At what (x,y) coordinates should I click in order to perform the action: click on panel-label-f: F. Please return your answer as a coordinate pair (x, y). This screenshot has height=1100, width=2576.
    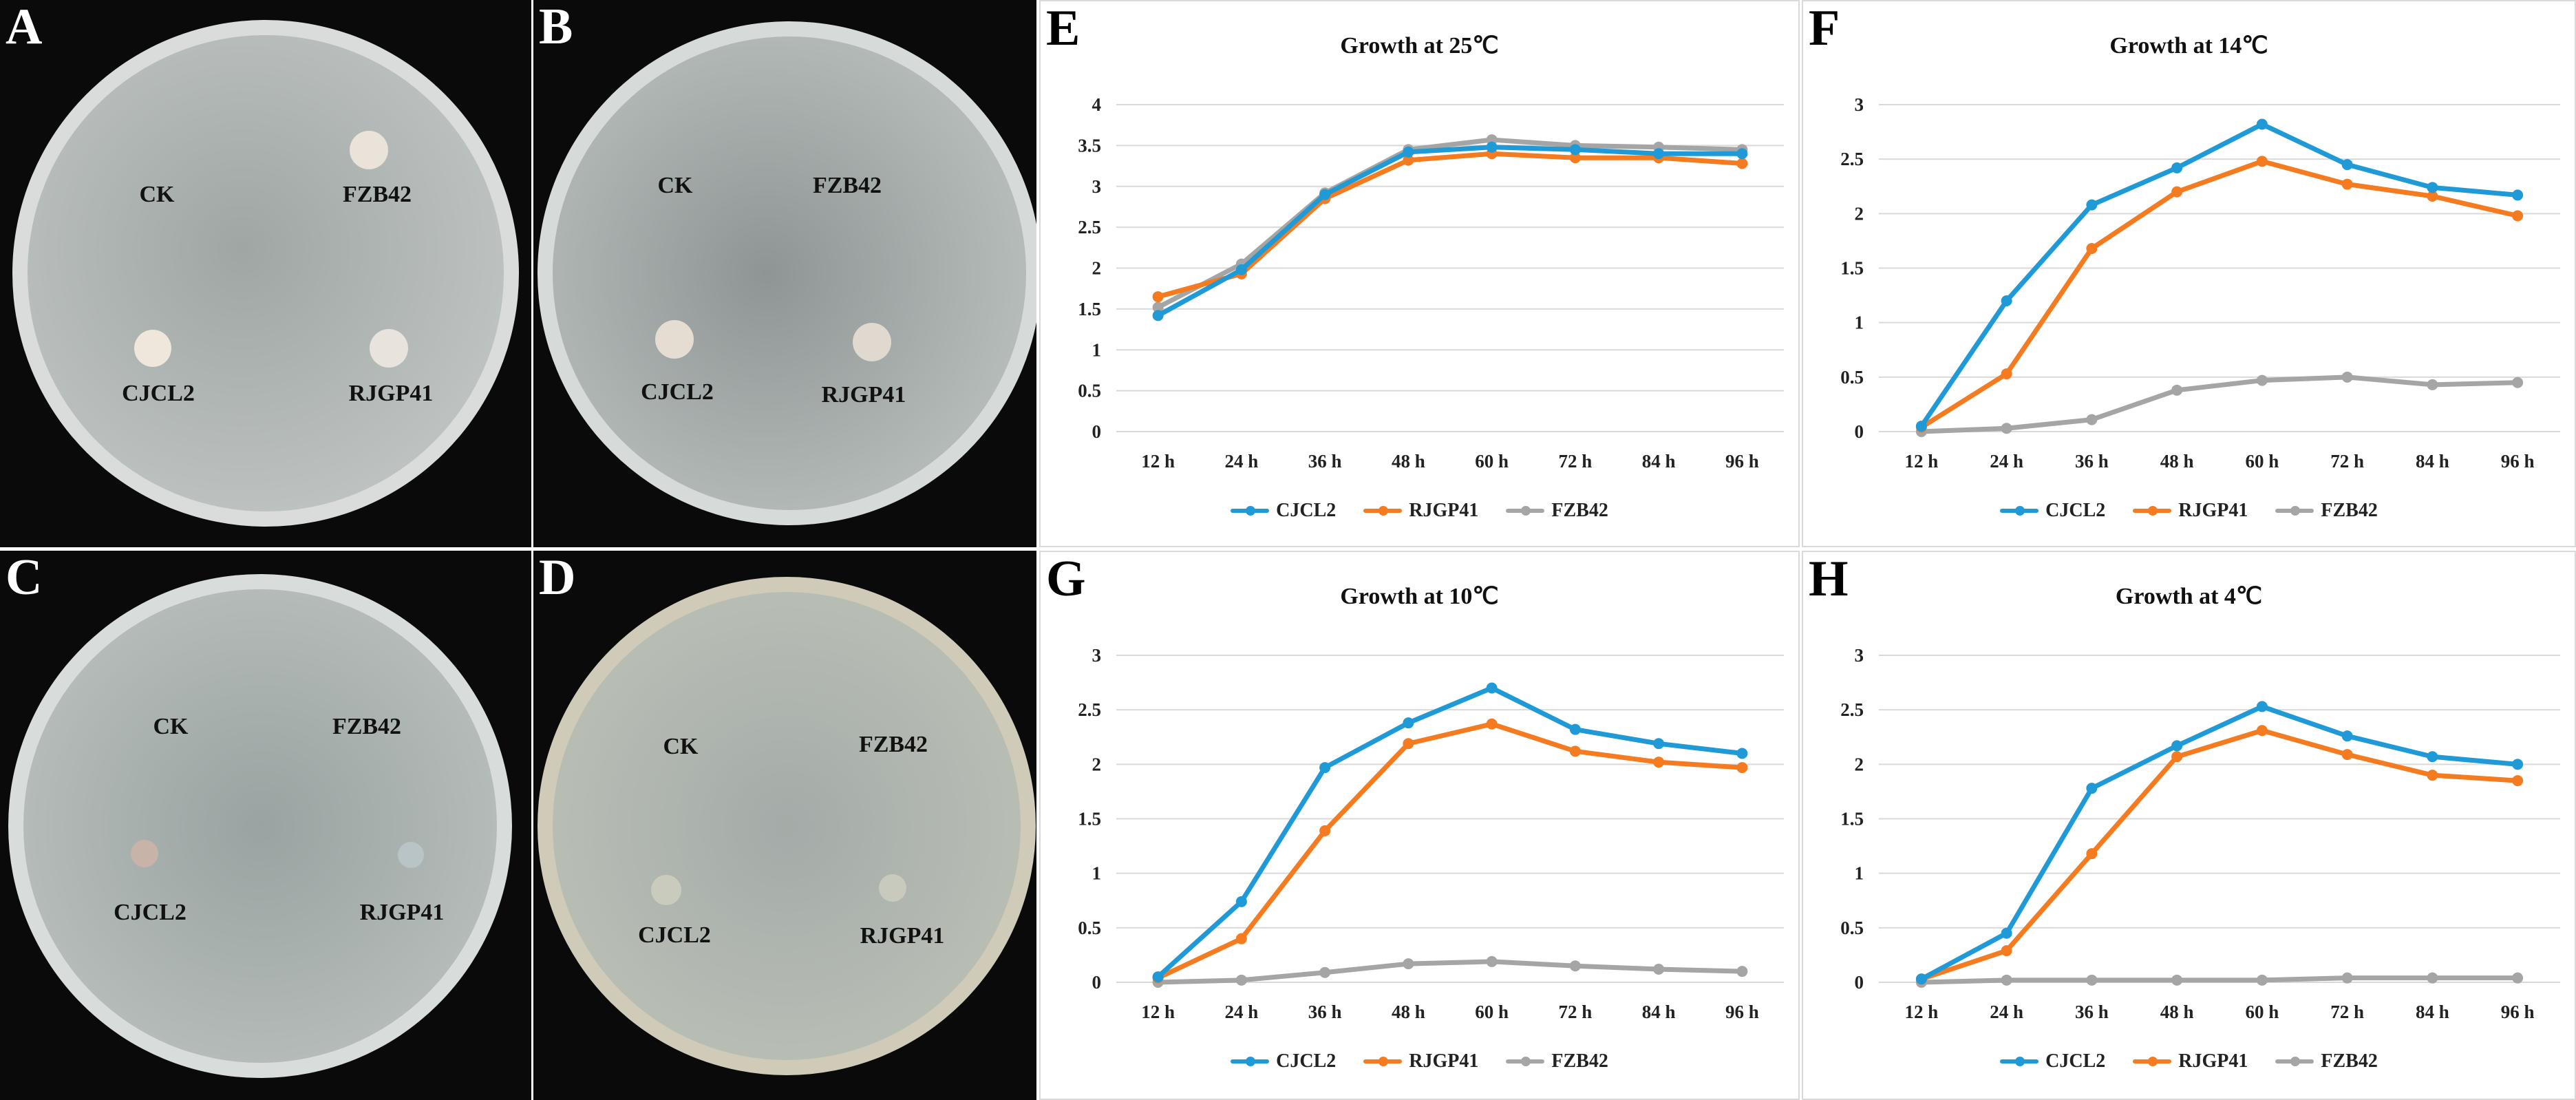
    Looking at the image, I should click on (1824, 28).